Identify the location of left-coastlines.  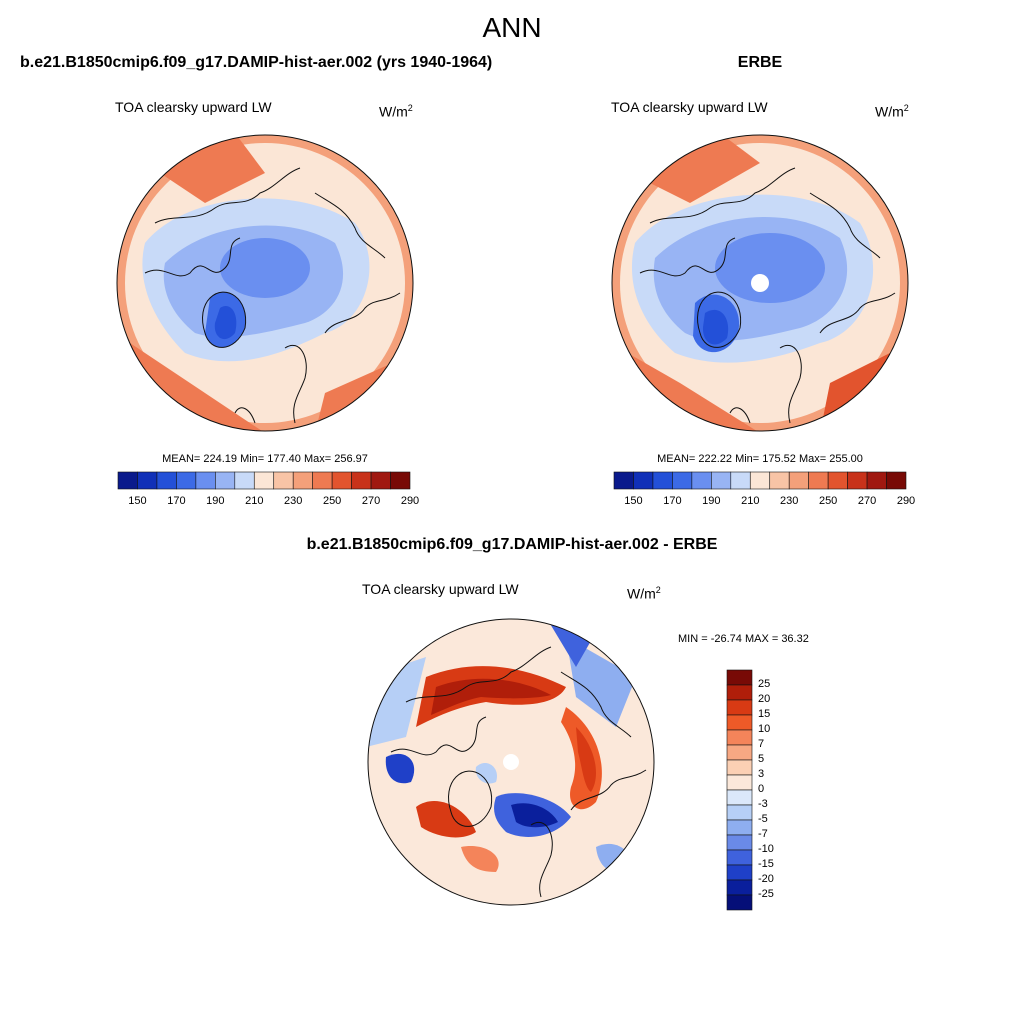
(272, 295).